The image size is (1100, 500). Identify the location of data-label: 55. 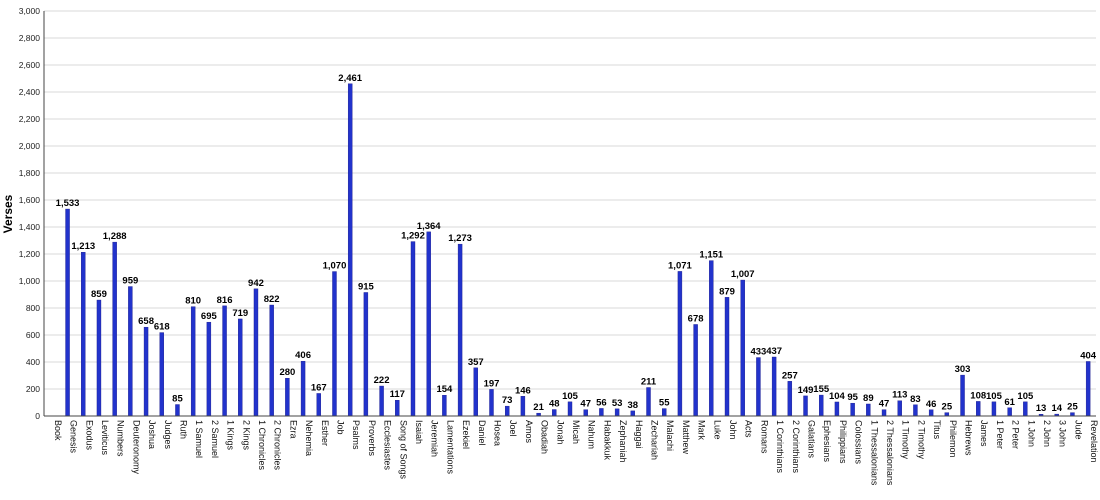
(664, 403).